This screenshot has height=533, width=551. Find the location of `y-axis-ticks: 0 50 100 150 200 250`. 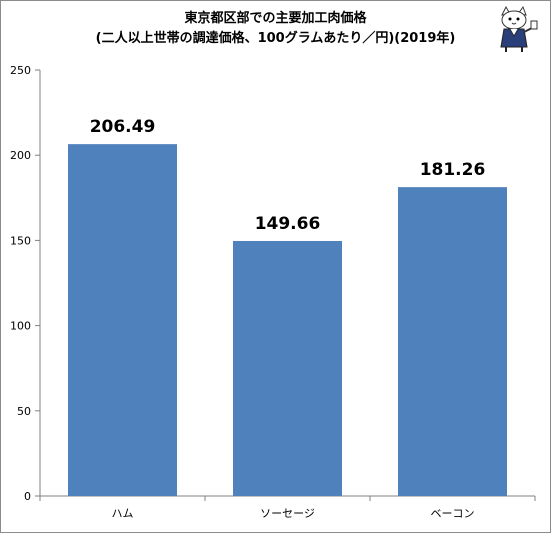

y-axis-ticks: 0 50 100 150 200 250 is located at coordinates (25, 283).